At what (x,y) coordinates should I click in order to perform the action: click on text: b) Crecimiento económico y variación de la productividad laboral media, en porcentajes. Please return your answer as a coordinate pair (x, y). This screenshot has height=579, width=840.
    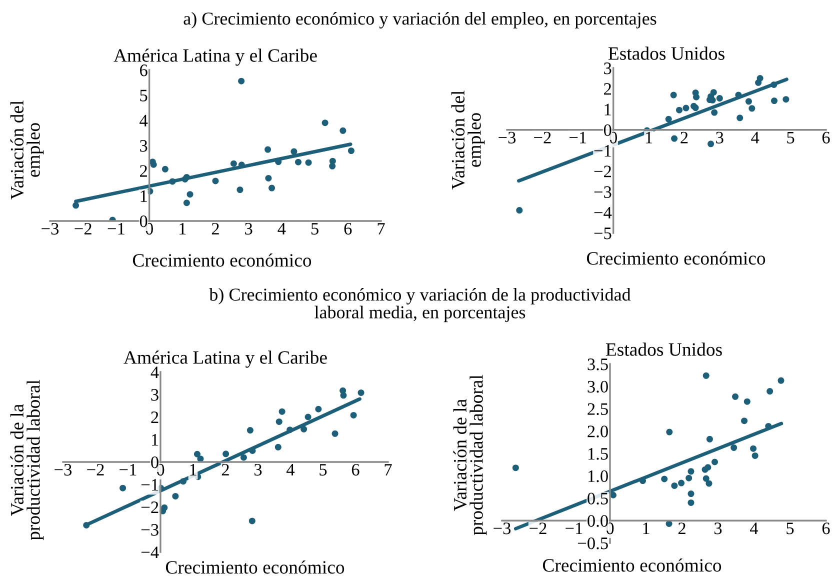
    Looking at the image, I should click on (420, 305).